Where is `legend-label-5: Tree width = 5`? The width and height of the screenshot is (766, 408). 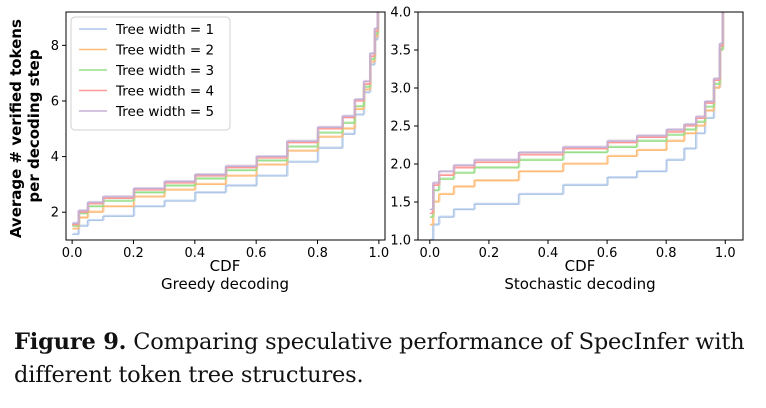 legend-label-5: Tree width = 5 is located at coordinates (164, 112).